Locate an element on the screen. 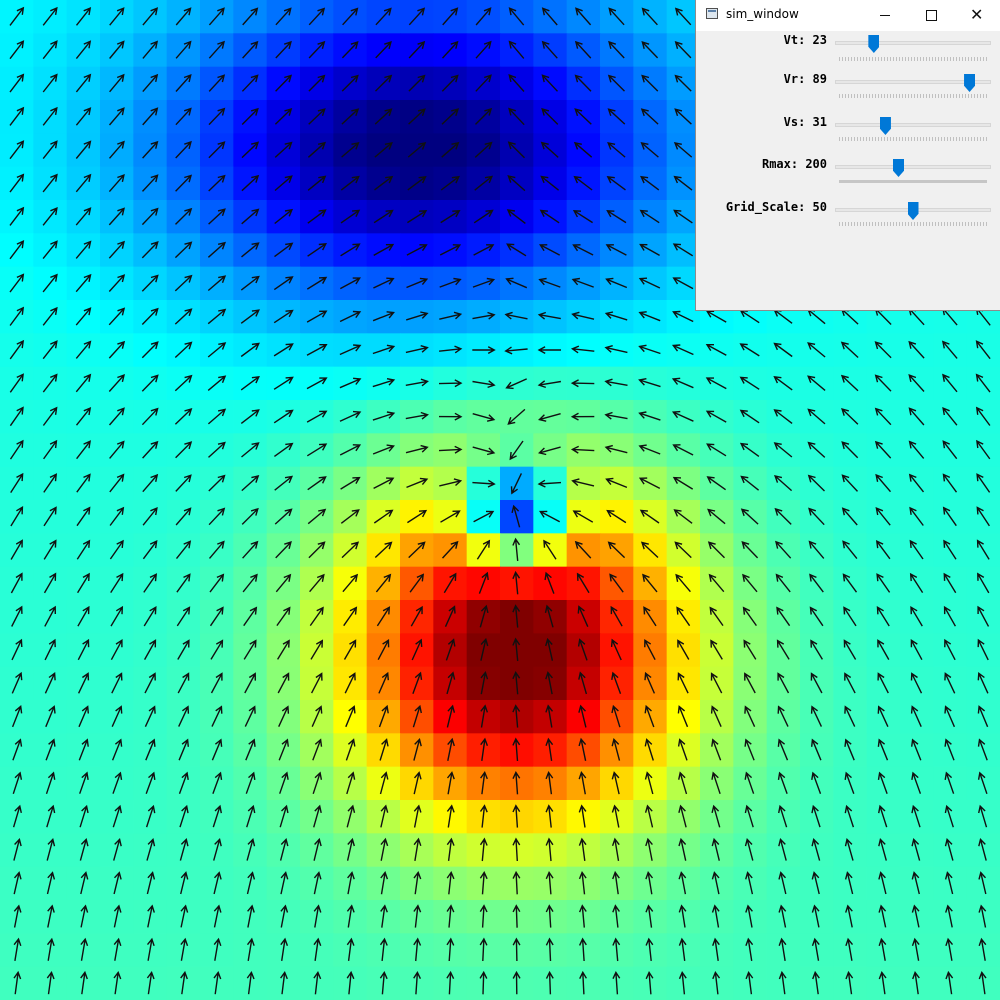  title-bar: sim_window ✕ is located at coordinates (848, 15).